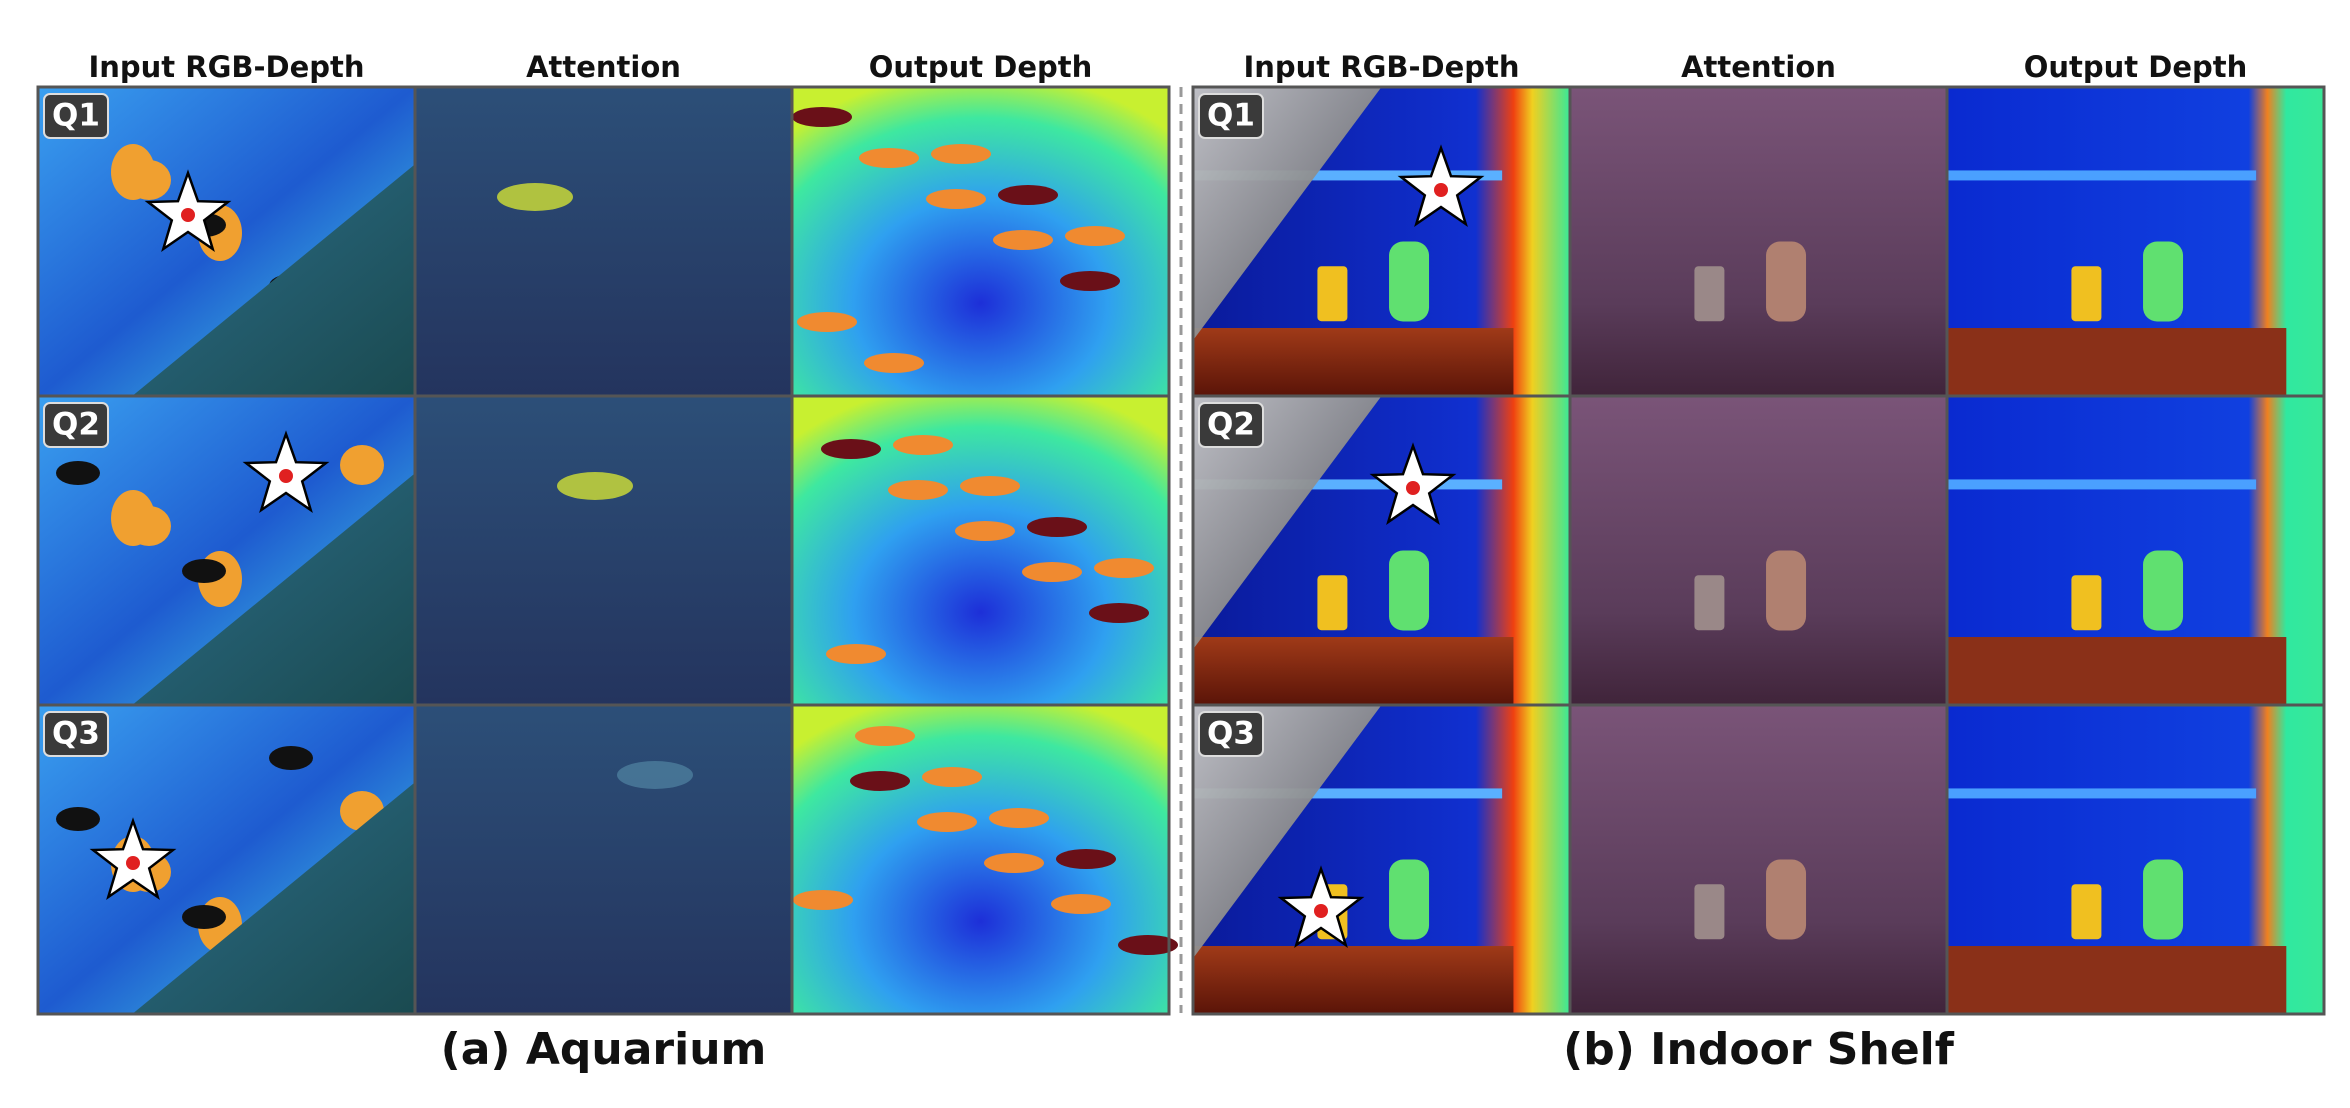  What do you see at coordinates (604, 1049) in the screenshot?
I see `panel-caption: (a) Aquarium` at bounding box center [604, 1049].